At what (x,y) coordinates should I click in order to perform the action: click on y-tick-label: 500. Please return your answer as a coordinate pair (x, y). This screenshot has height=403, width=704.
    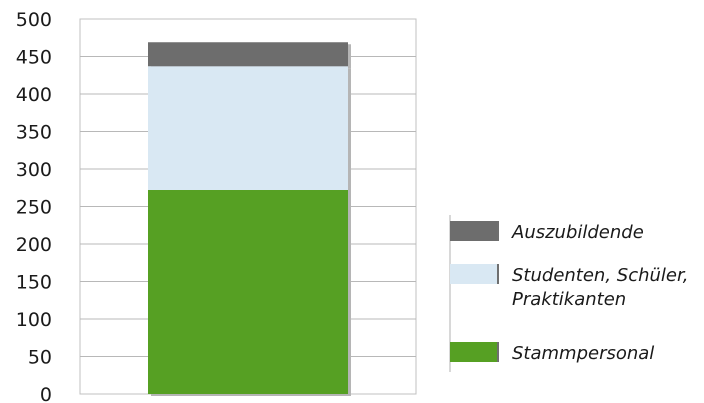
    Looking at the image, I should click on (34, 20).